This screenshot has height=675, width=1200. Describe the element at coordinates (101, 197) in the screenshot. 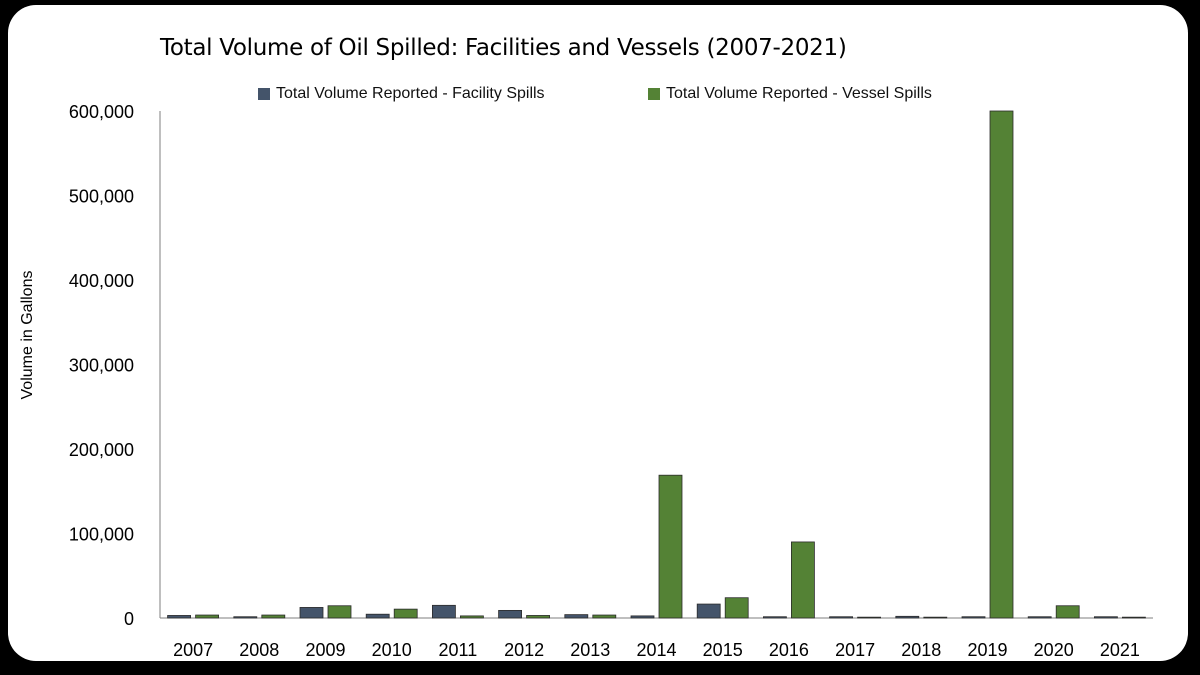

I see `y-tick-label: 500,000` at that location.